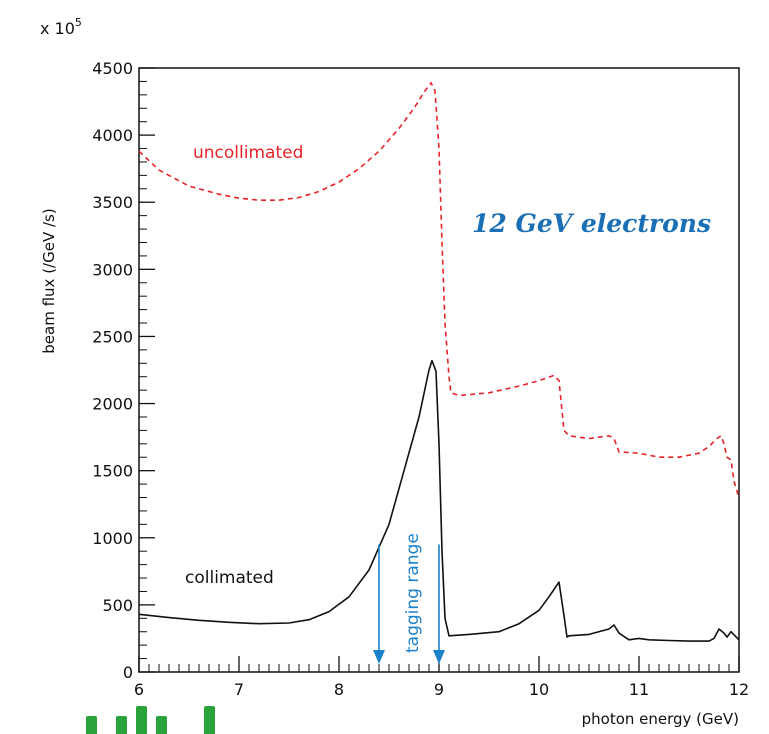  I want to click on x-tick-label: 8, so click(339, 689).